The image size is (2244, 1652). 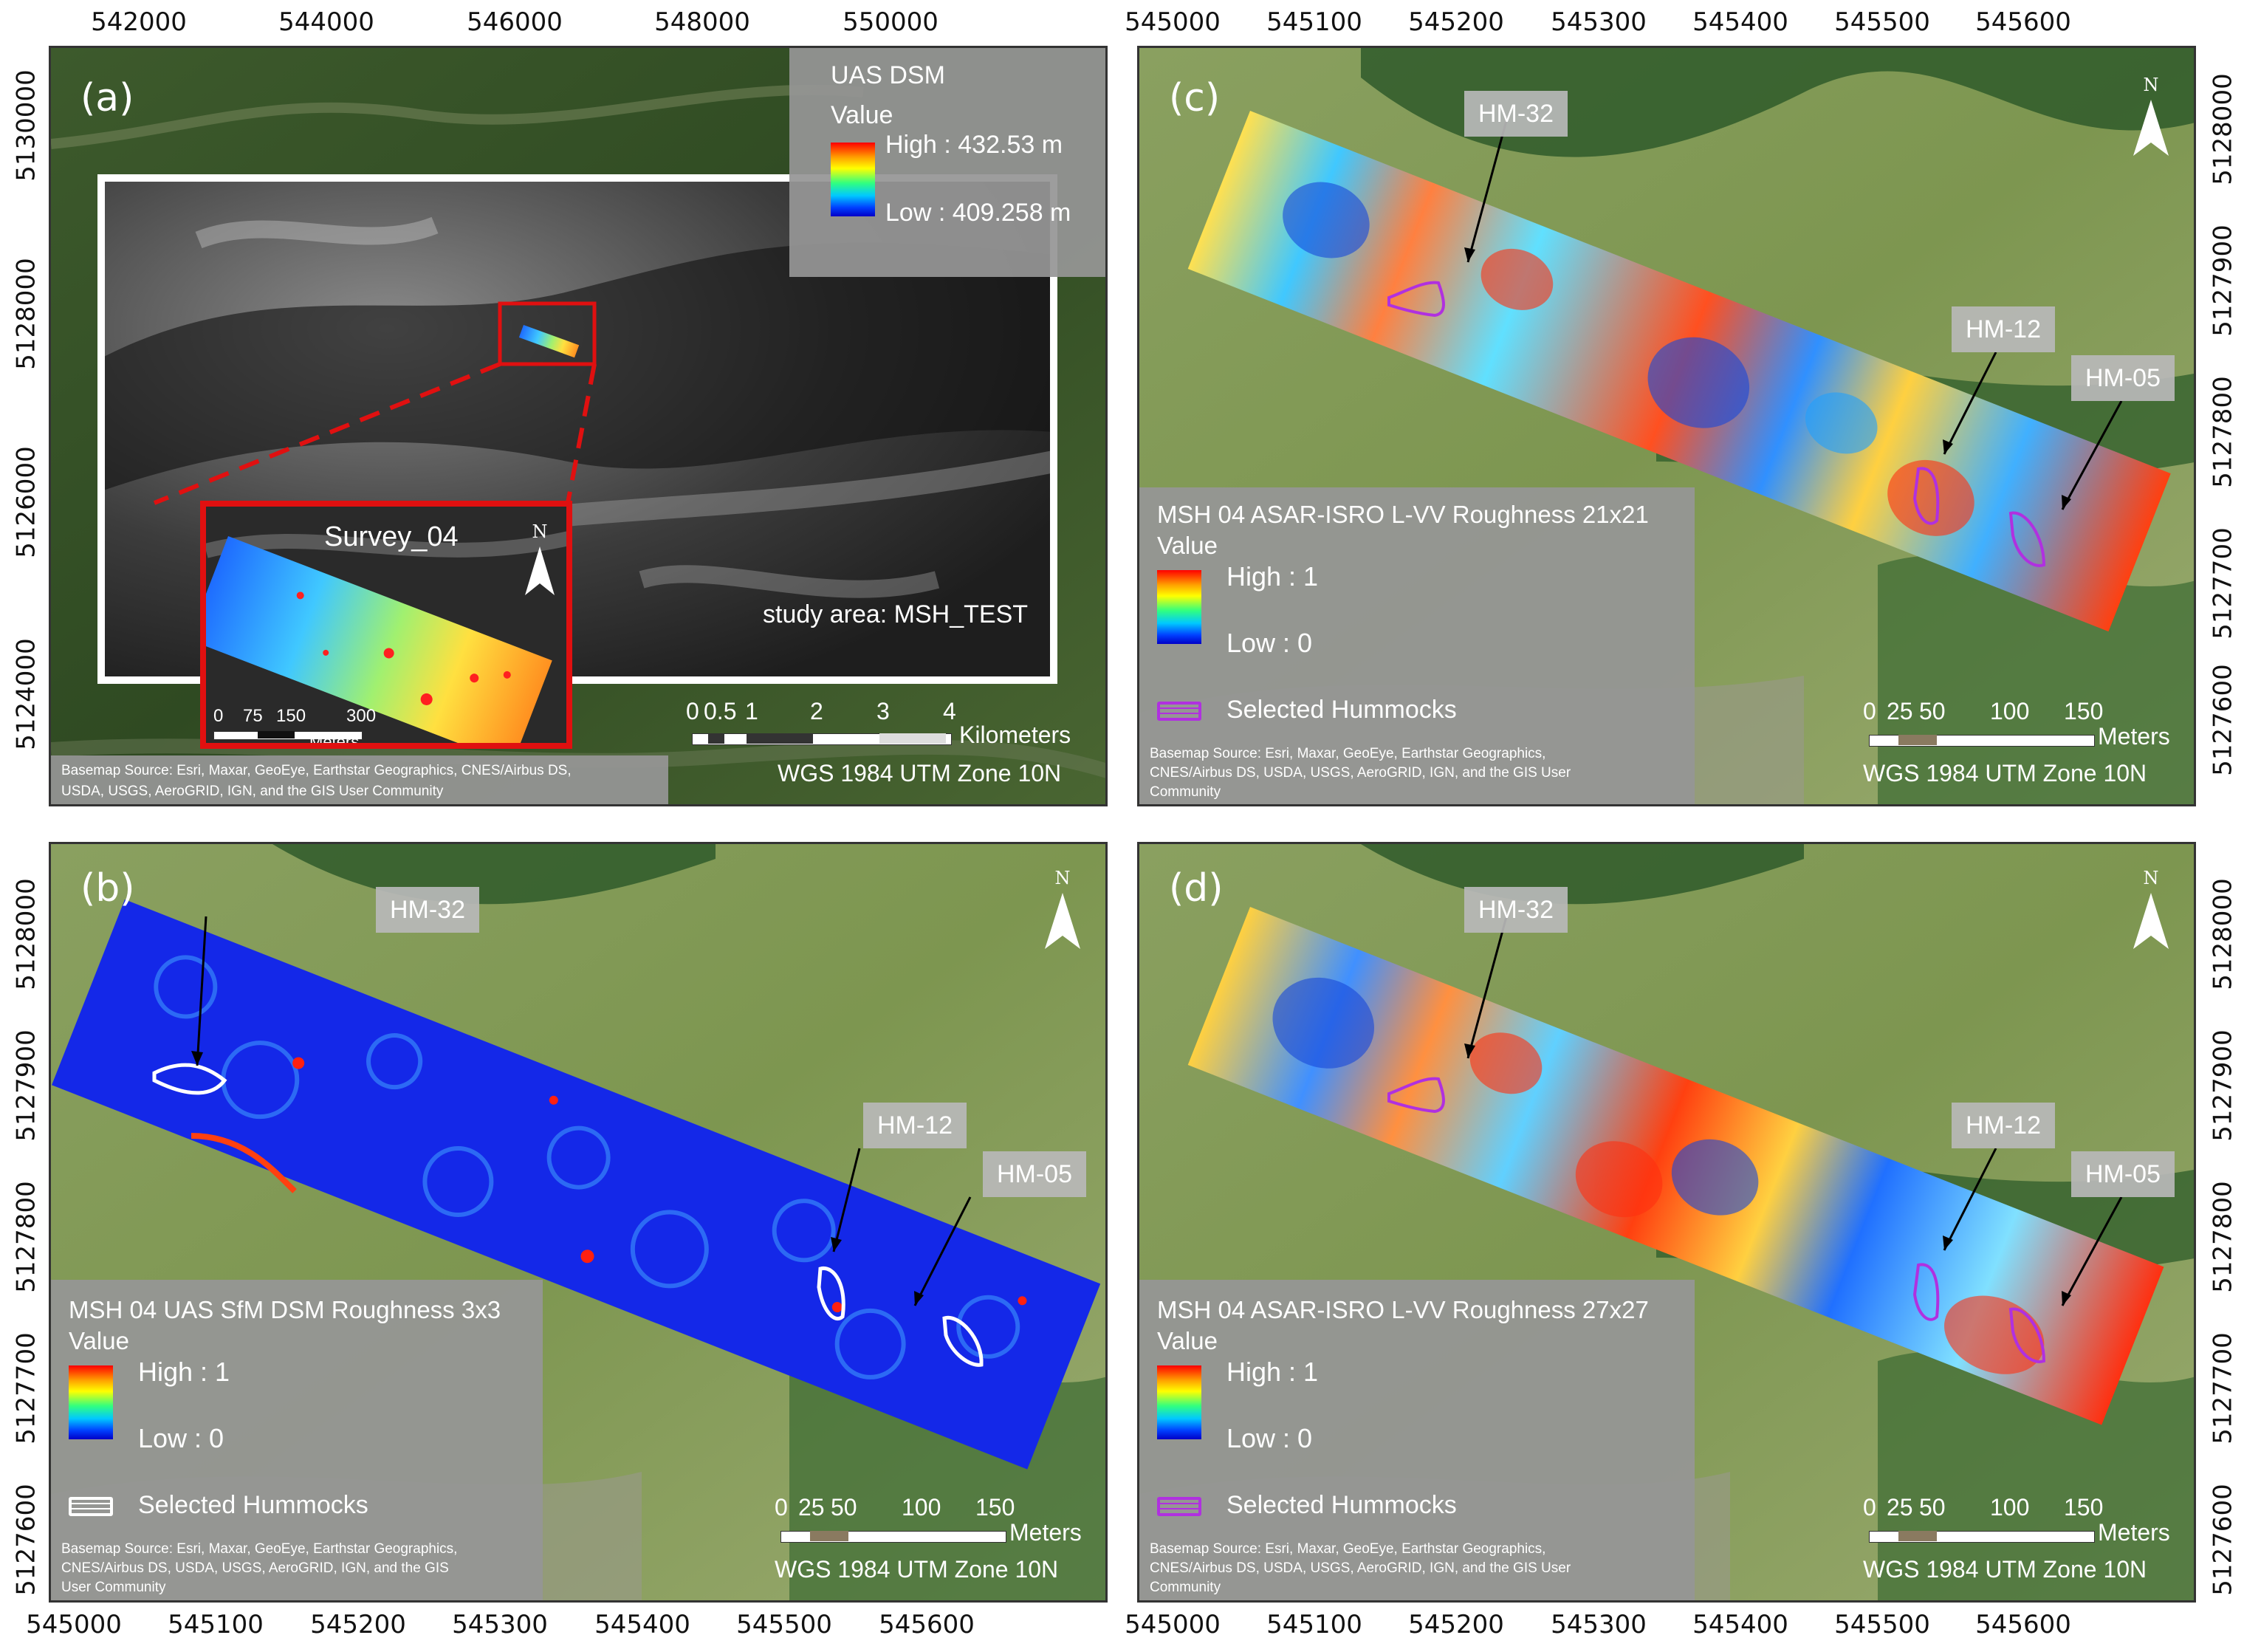 I want to click on scale-tick: 25, so click(x=1900, y=711).